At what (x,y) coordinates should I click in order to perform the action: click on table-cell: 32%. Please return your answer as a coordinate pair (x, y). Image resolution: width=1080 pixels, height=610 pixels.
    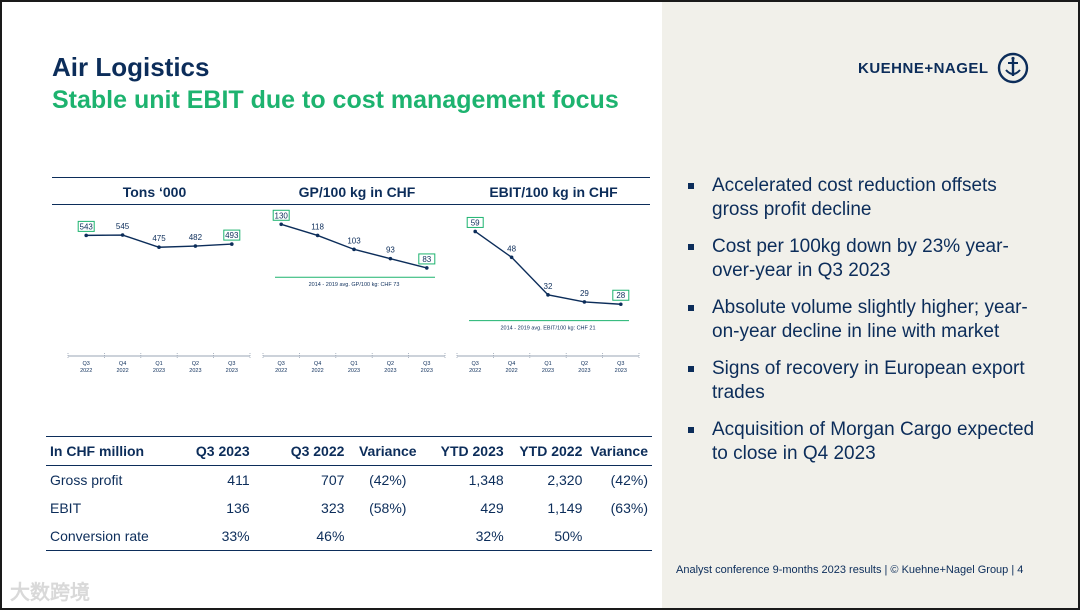
    Looking at the image, I should click on (467, 536).